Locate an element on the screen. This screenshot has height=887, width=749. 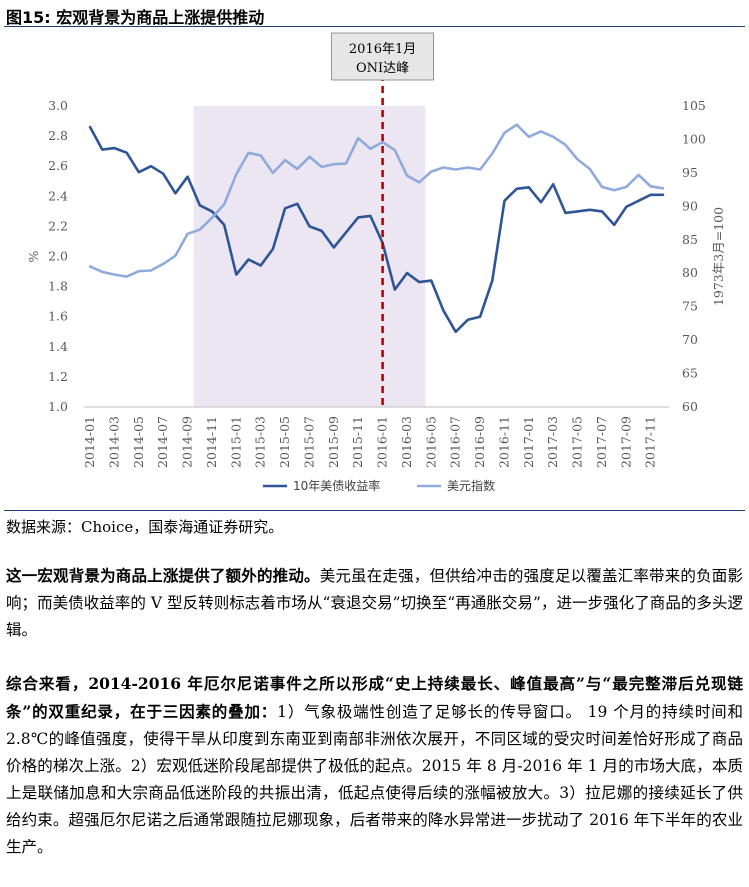
figure-title: 图15: 宏观背景为商品上涨提供推动 is located at coordinates (135, 16).